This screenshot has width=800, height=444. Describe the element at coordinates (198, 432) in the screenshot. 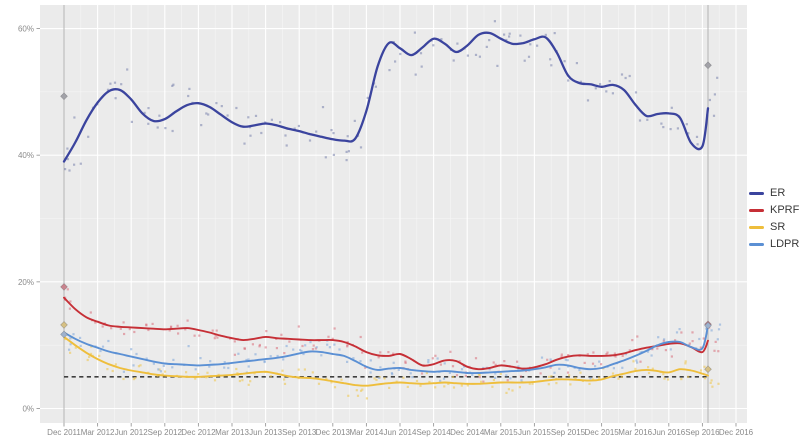

I see `x-tick-label: Dec 2012` at that location.